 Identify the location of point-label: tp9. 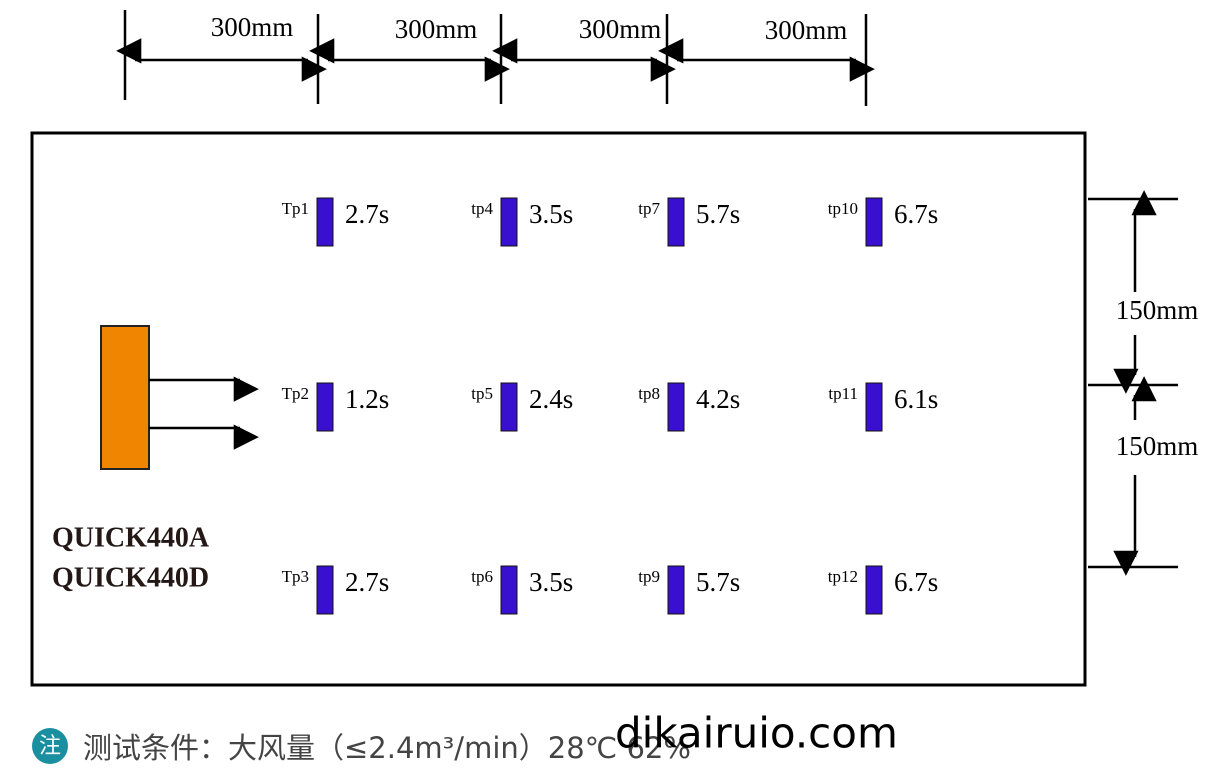
(649, 576).